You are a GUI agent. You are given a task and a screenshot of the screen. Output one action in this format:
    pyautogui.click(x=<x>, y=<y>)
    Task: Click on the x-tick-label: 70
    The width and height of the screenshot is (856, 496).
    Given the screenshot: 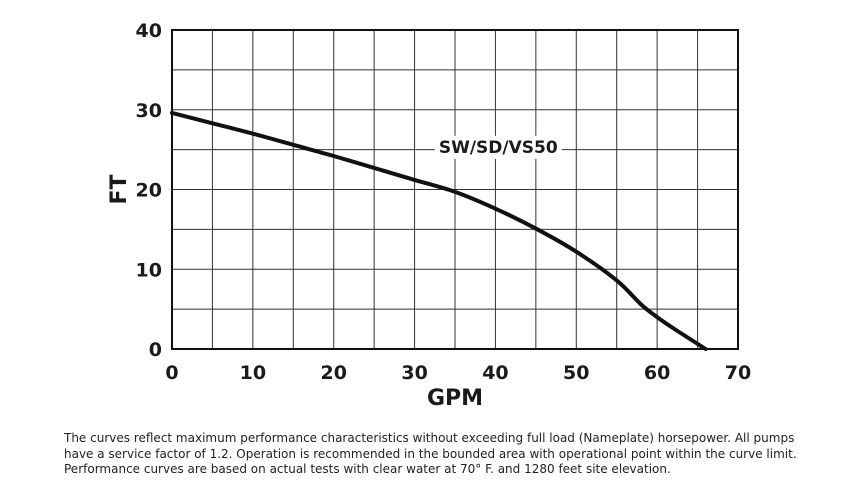 What is the action you would take?
    pyautogui.click(x=738, y=373)
    